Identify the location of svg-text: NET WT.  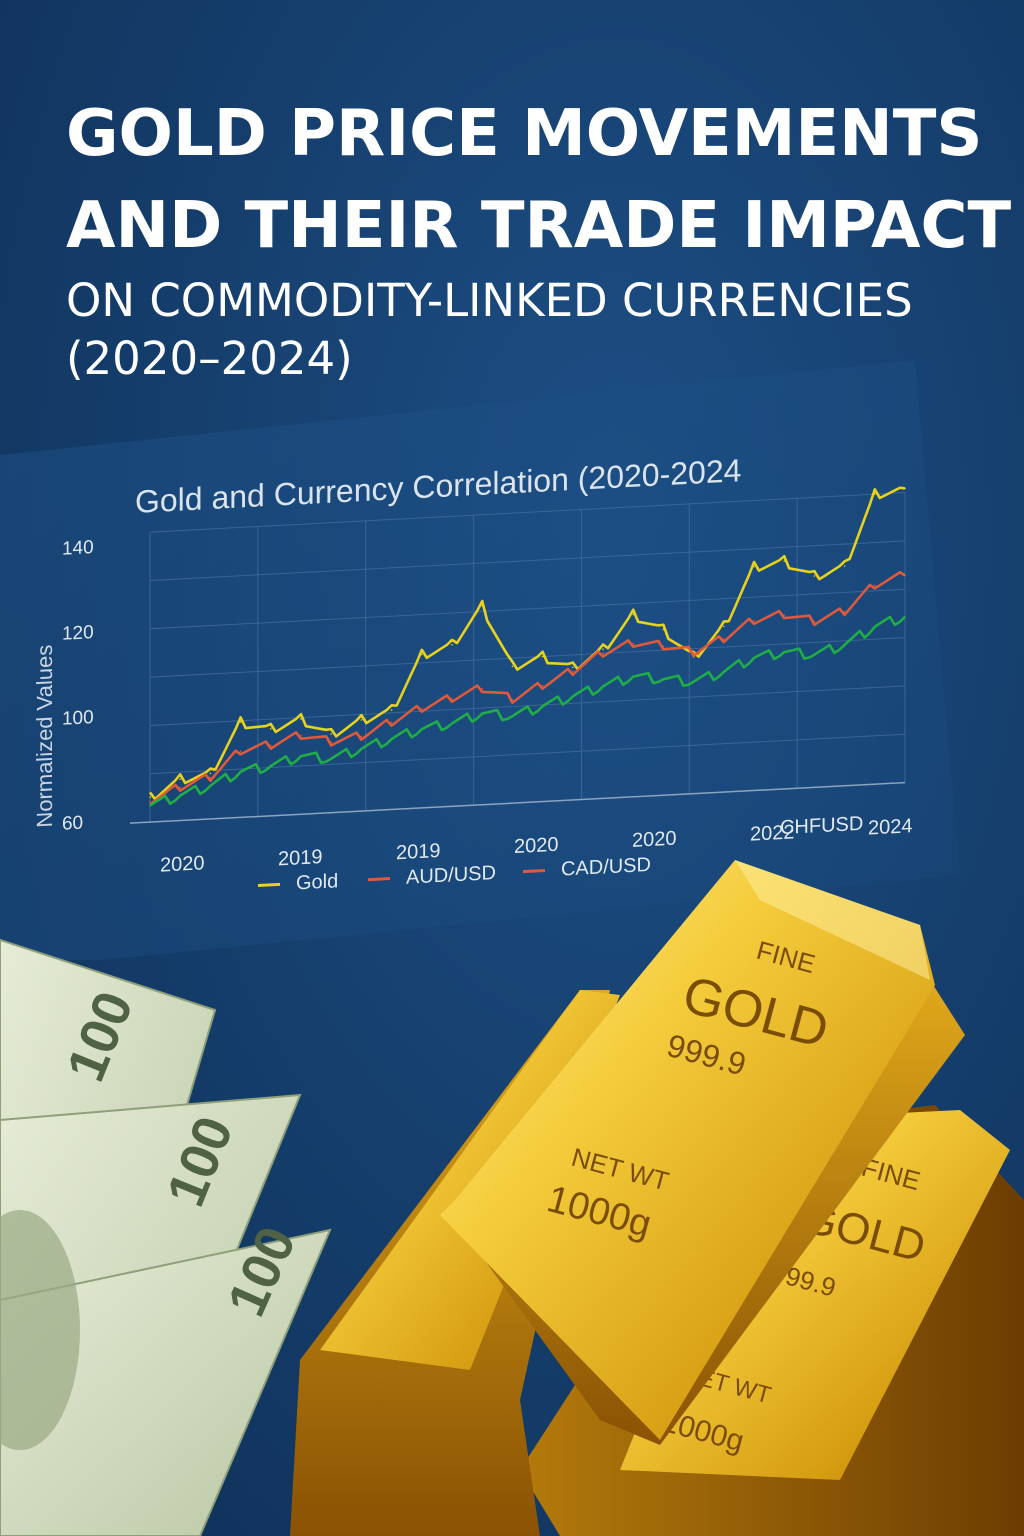
(726, 1385).